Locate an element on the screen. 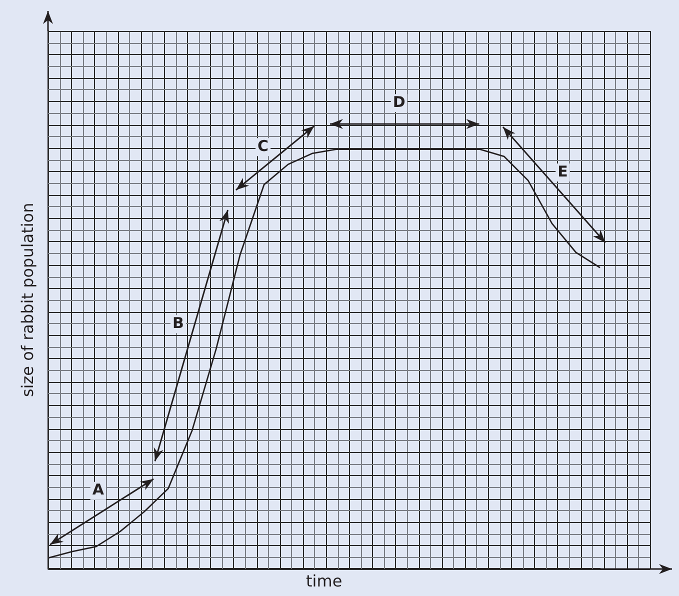 The width and height of the screenshot is (679, 596). annotation: A is located at coordinates (98, 489).